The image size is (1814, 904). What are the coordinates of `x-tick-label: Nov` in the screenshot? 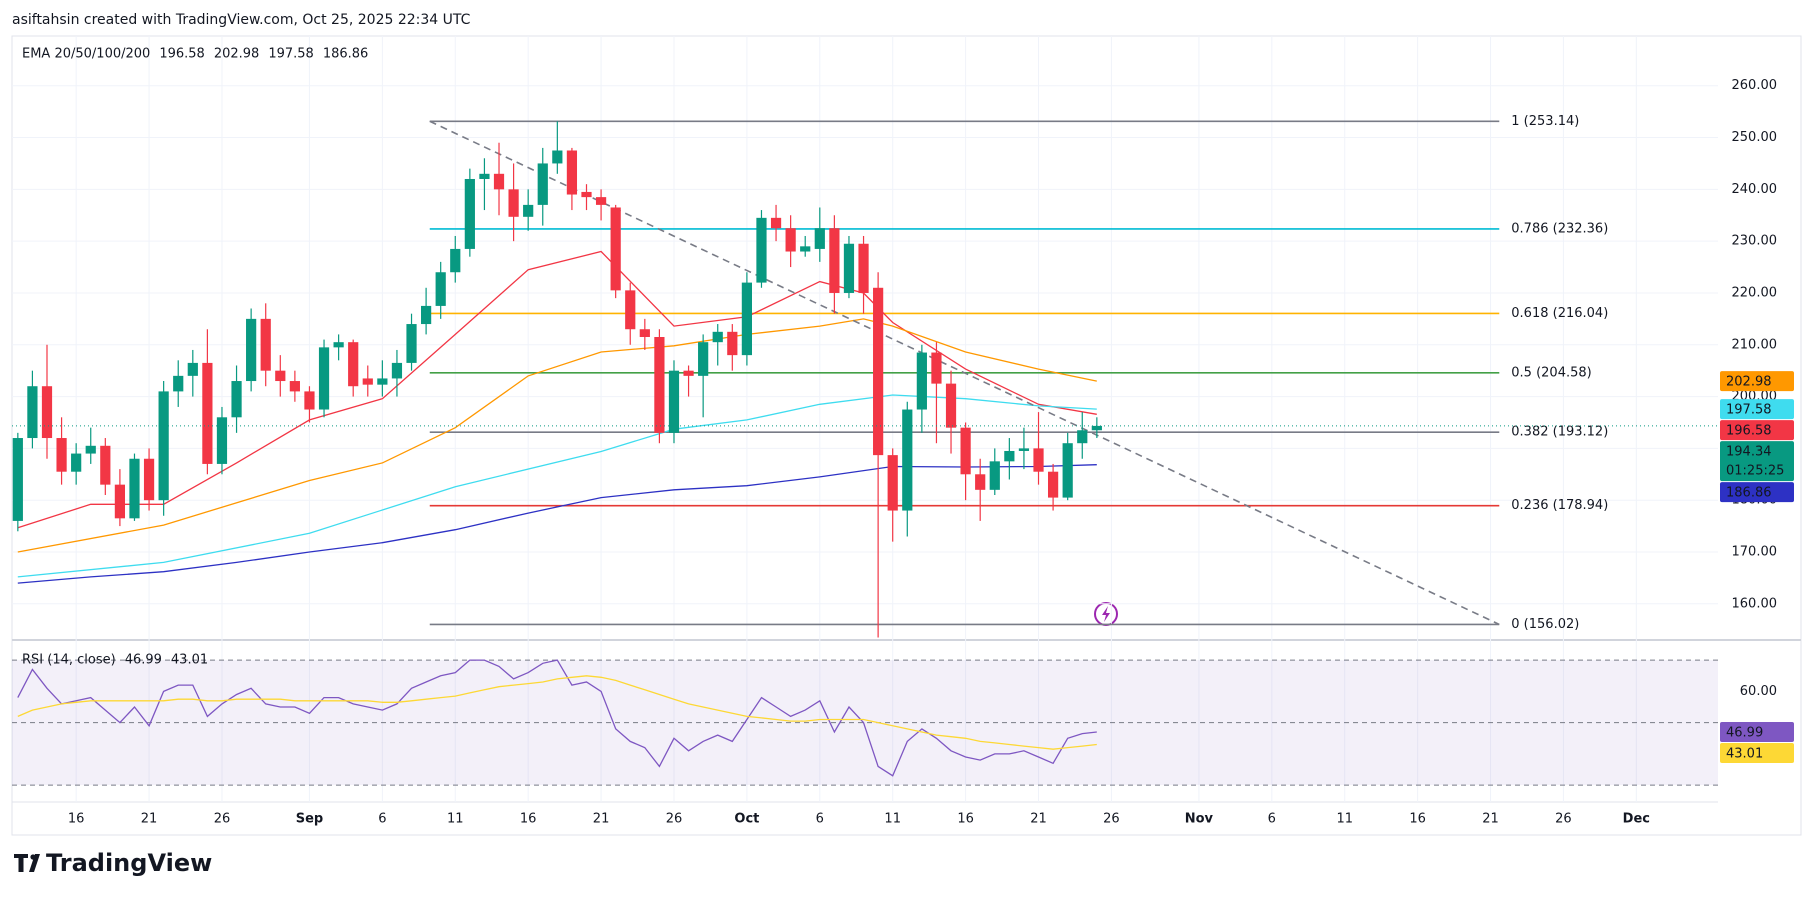 It's located at (1199, 819).